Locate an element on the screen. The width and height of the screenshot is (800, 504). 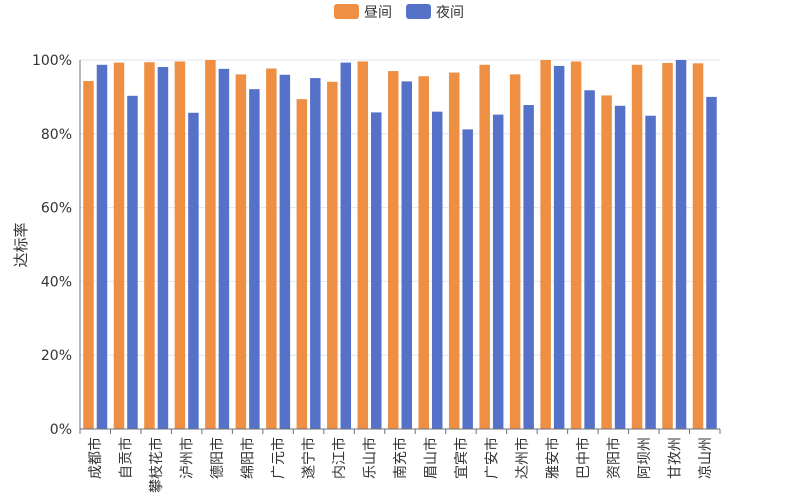
x-tick-label: 雅安市 is located at coordinates (552, 458).